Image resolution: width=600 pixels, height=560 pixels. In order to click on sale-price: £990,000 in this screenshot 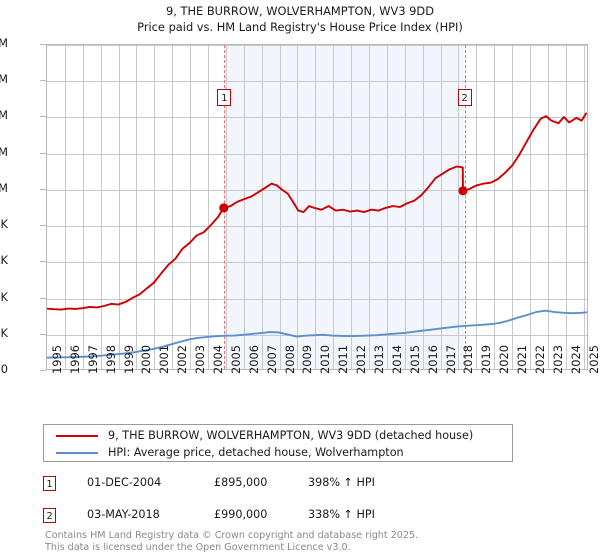, I will do `click(241, 514)`.